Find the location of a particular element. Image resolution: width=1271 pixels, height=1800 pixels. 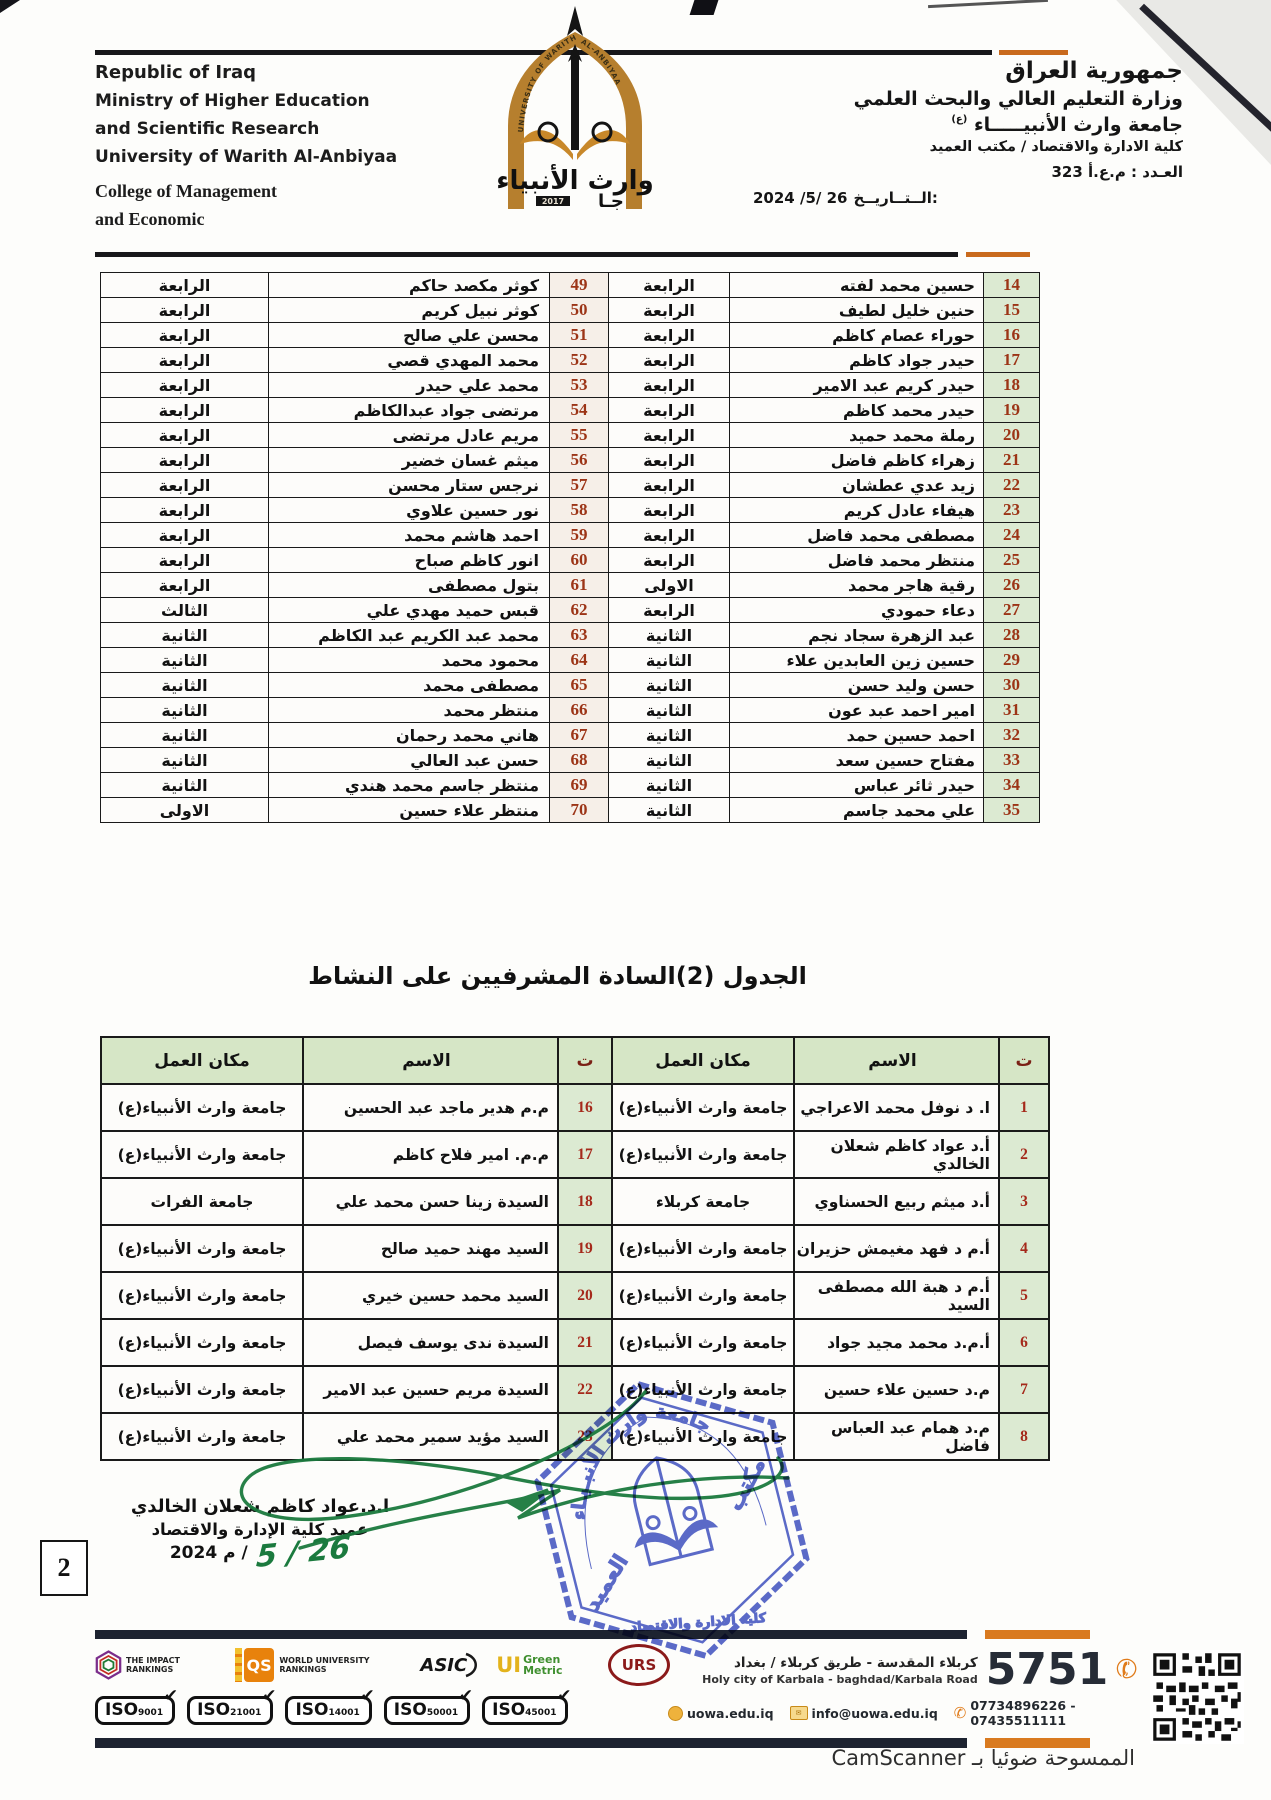

student-name-cell: قبس حميد مهدي علي is located at coordinates (409, 610).